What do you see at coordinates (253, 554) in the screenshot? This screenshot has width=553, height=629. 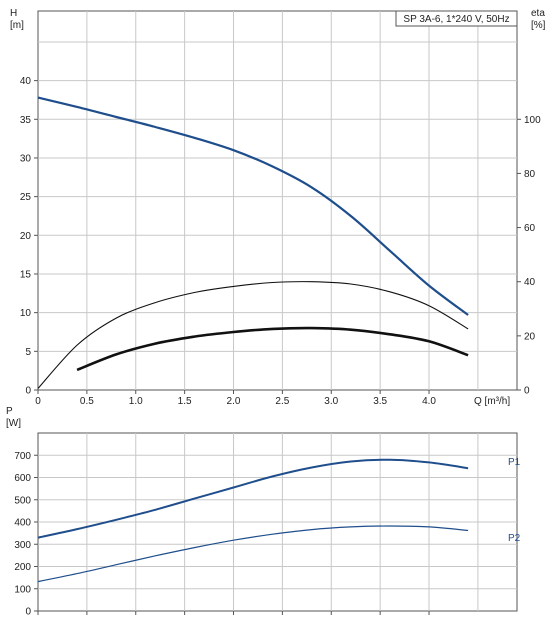 I see `power-curve-p2` at bounding box center [253, 554].